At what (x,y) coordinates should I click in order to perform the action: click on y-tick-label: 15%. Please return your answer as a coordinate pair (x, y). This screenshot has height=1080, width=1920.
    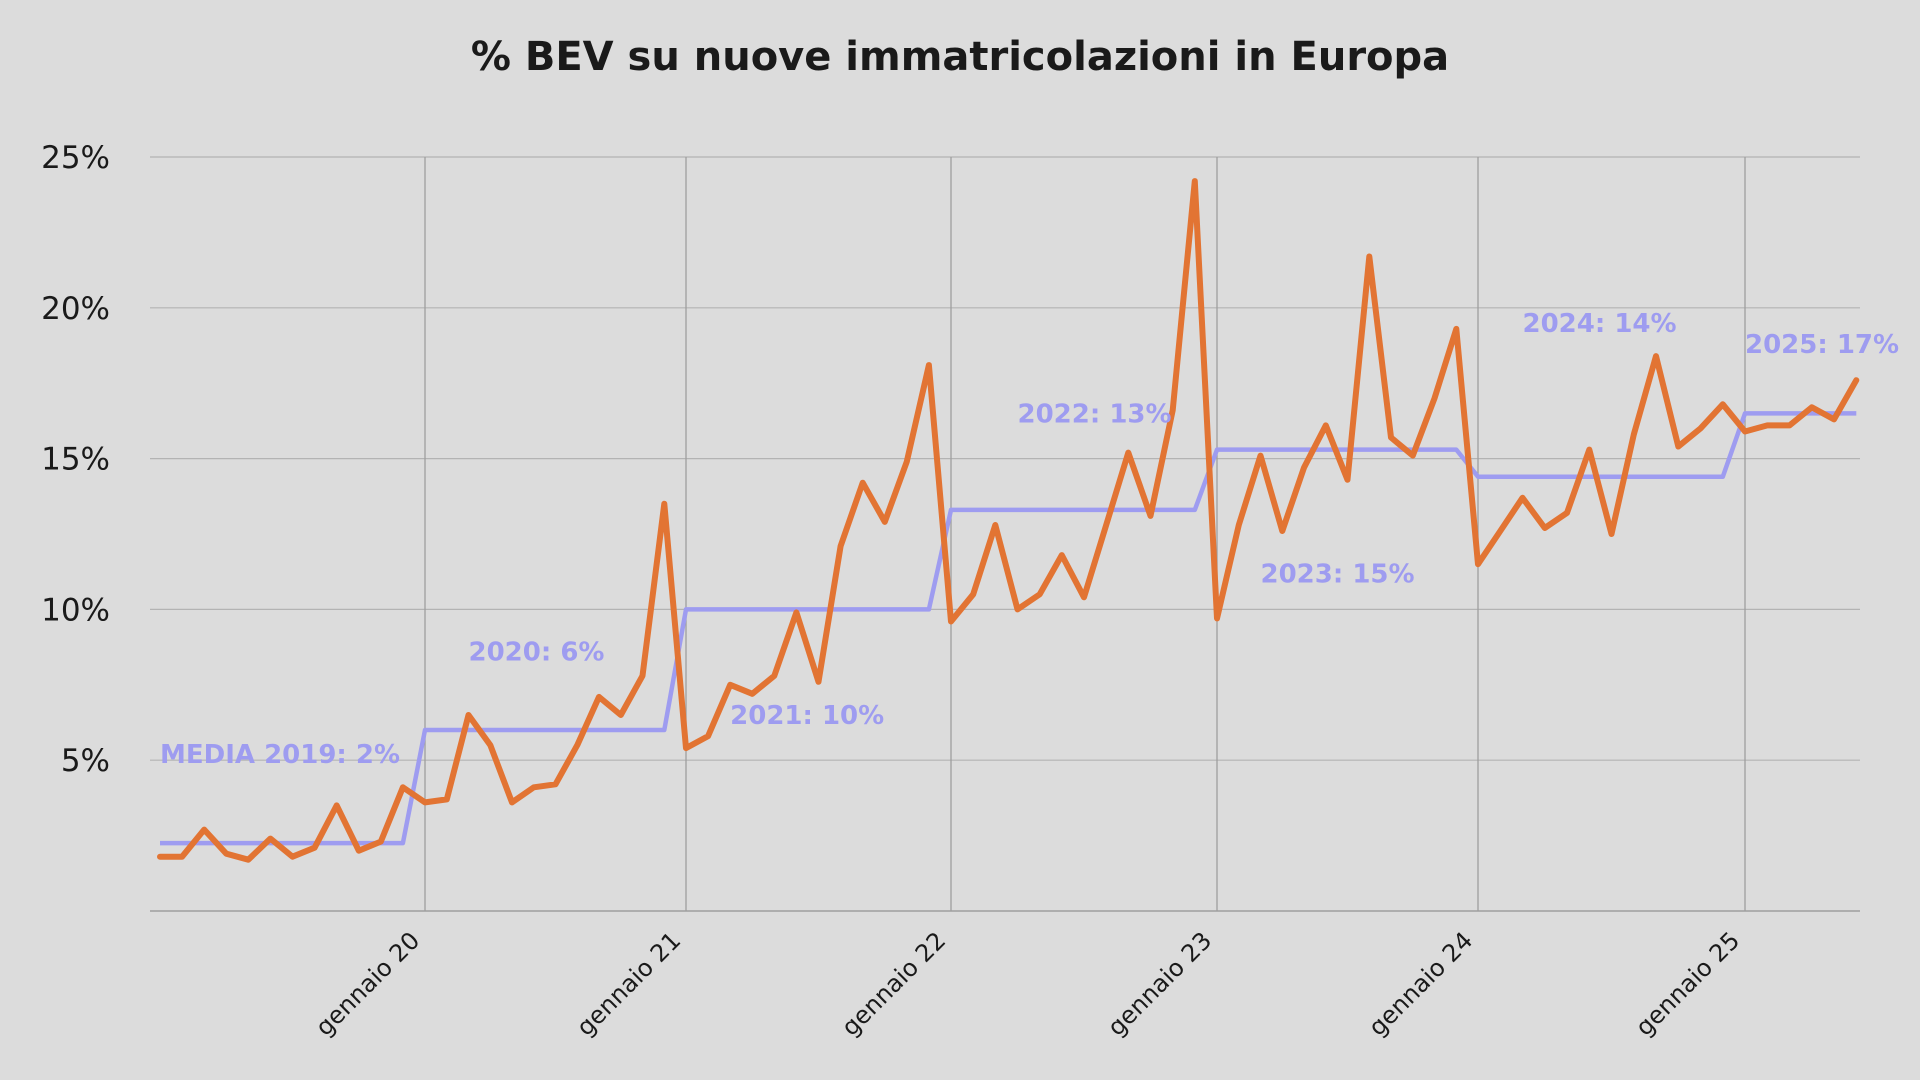
    Looking at the image, I should click on (75, 460).